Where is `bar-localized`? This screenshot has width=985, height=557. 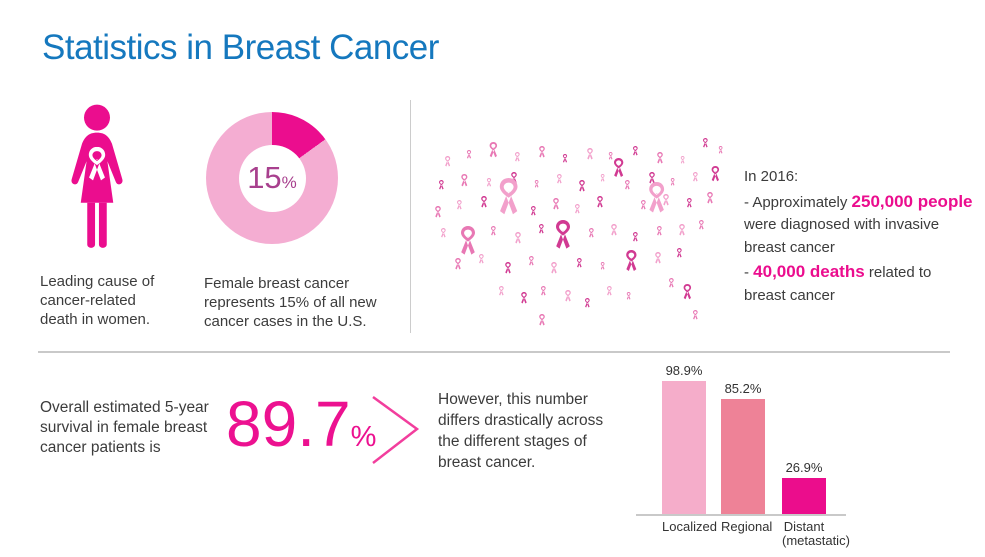 bar-localized is located at coordinates (684, 447).